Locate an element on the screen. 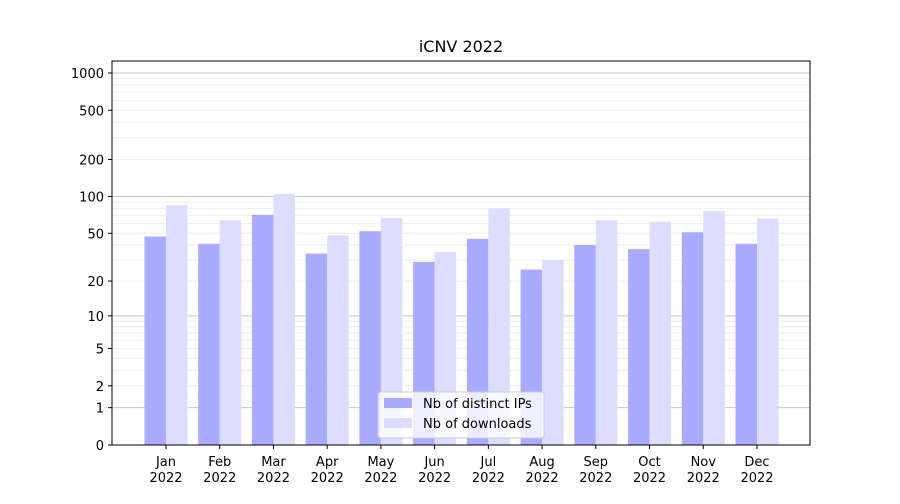 The image size is (900, 504). x-tick-label: Jul is located at coordinates (488, 462).